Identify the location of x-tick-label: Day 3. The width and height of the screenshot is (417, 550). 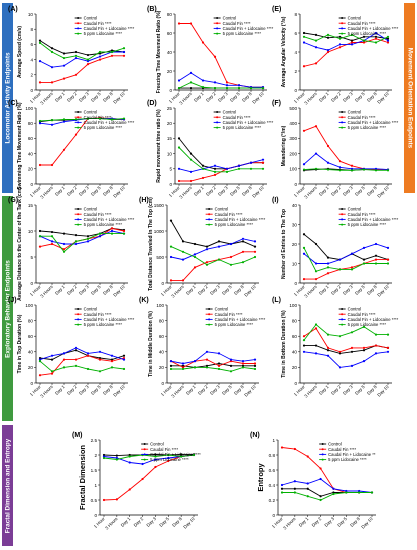
(348, 191).